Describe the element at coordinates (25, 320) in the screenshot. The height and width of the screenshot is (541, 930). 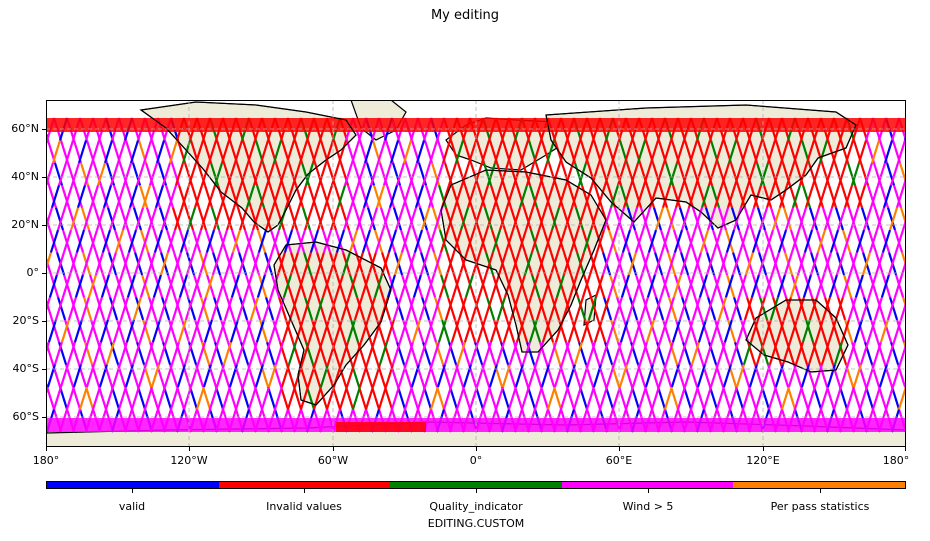
I see `ytick-label: 20°S` at that location.